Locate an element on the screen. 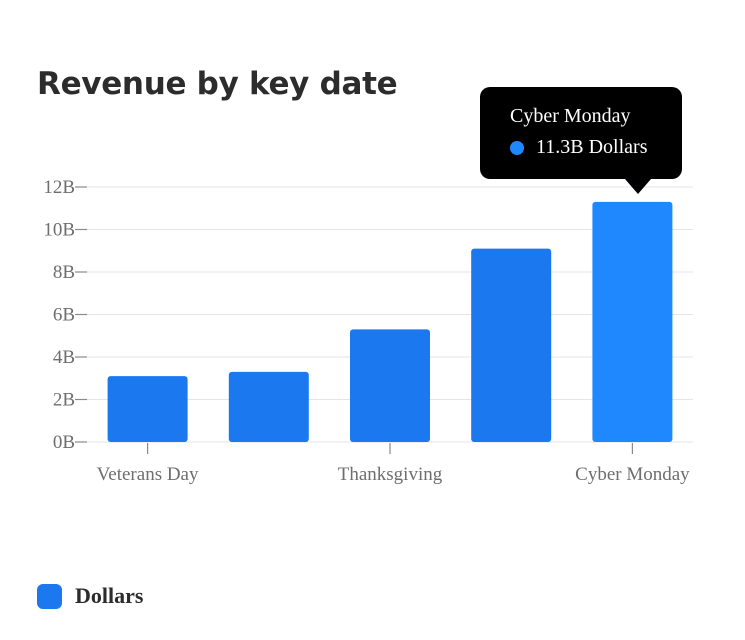 The image size is (745, 640). y-tick-label: 4B is located at coordinates (64, 357).